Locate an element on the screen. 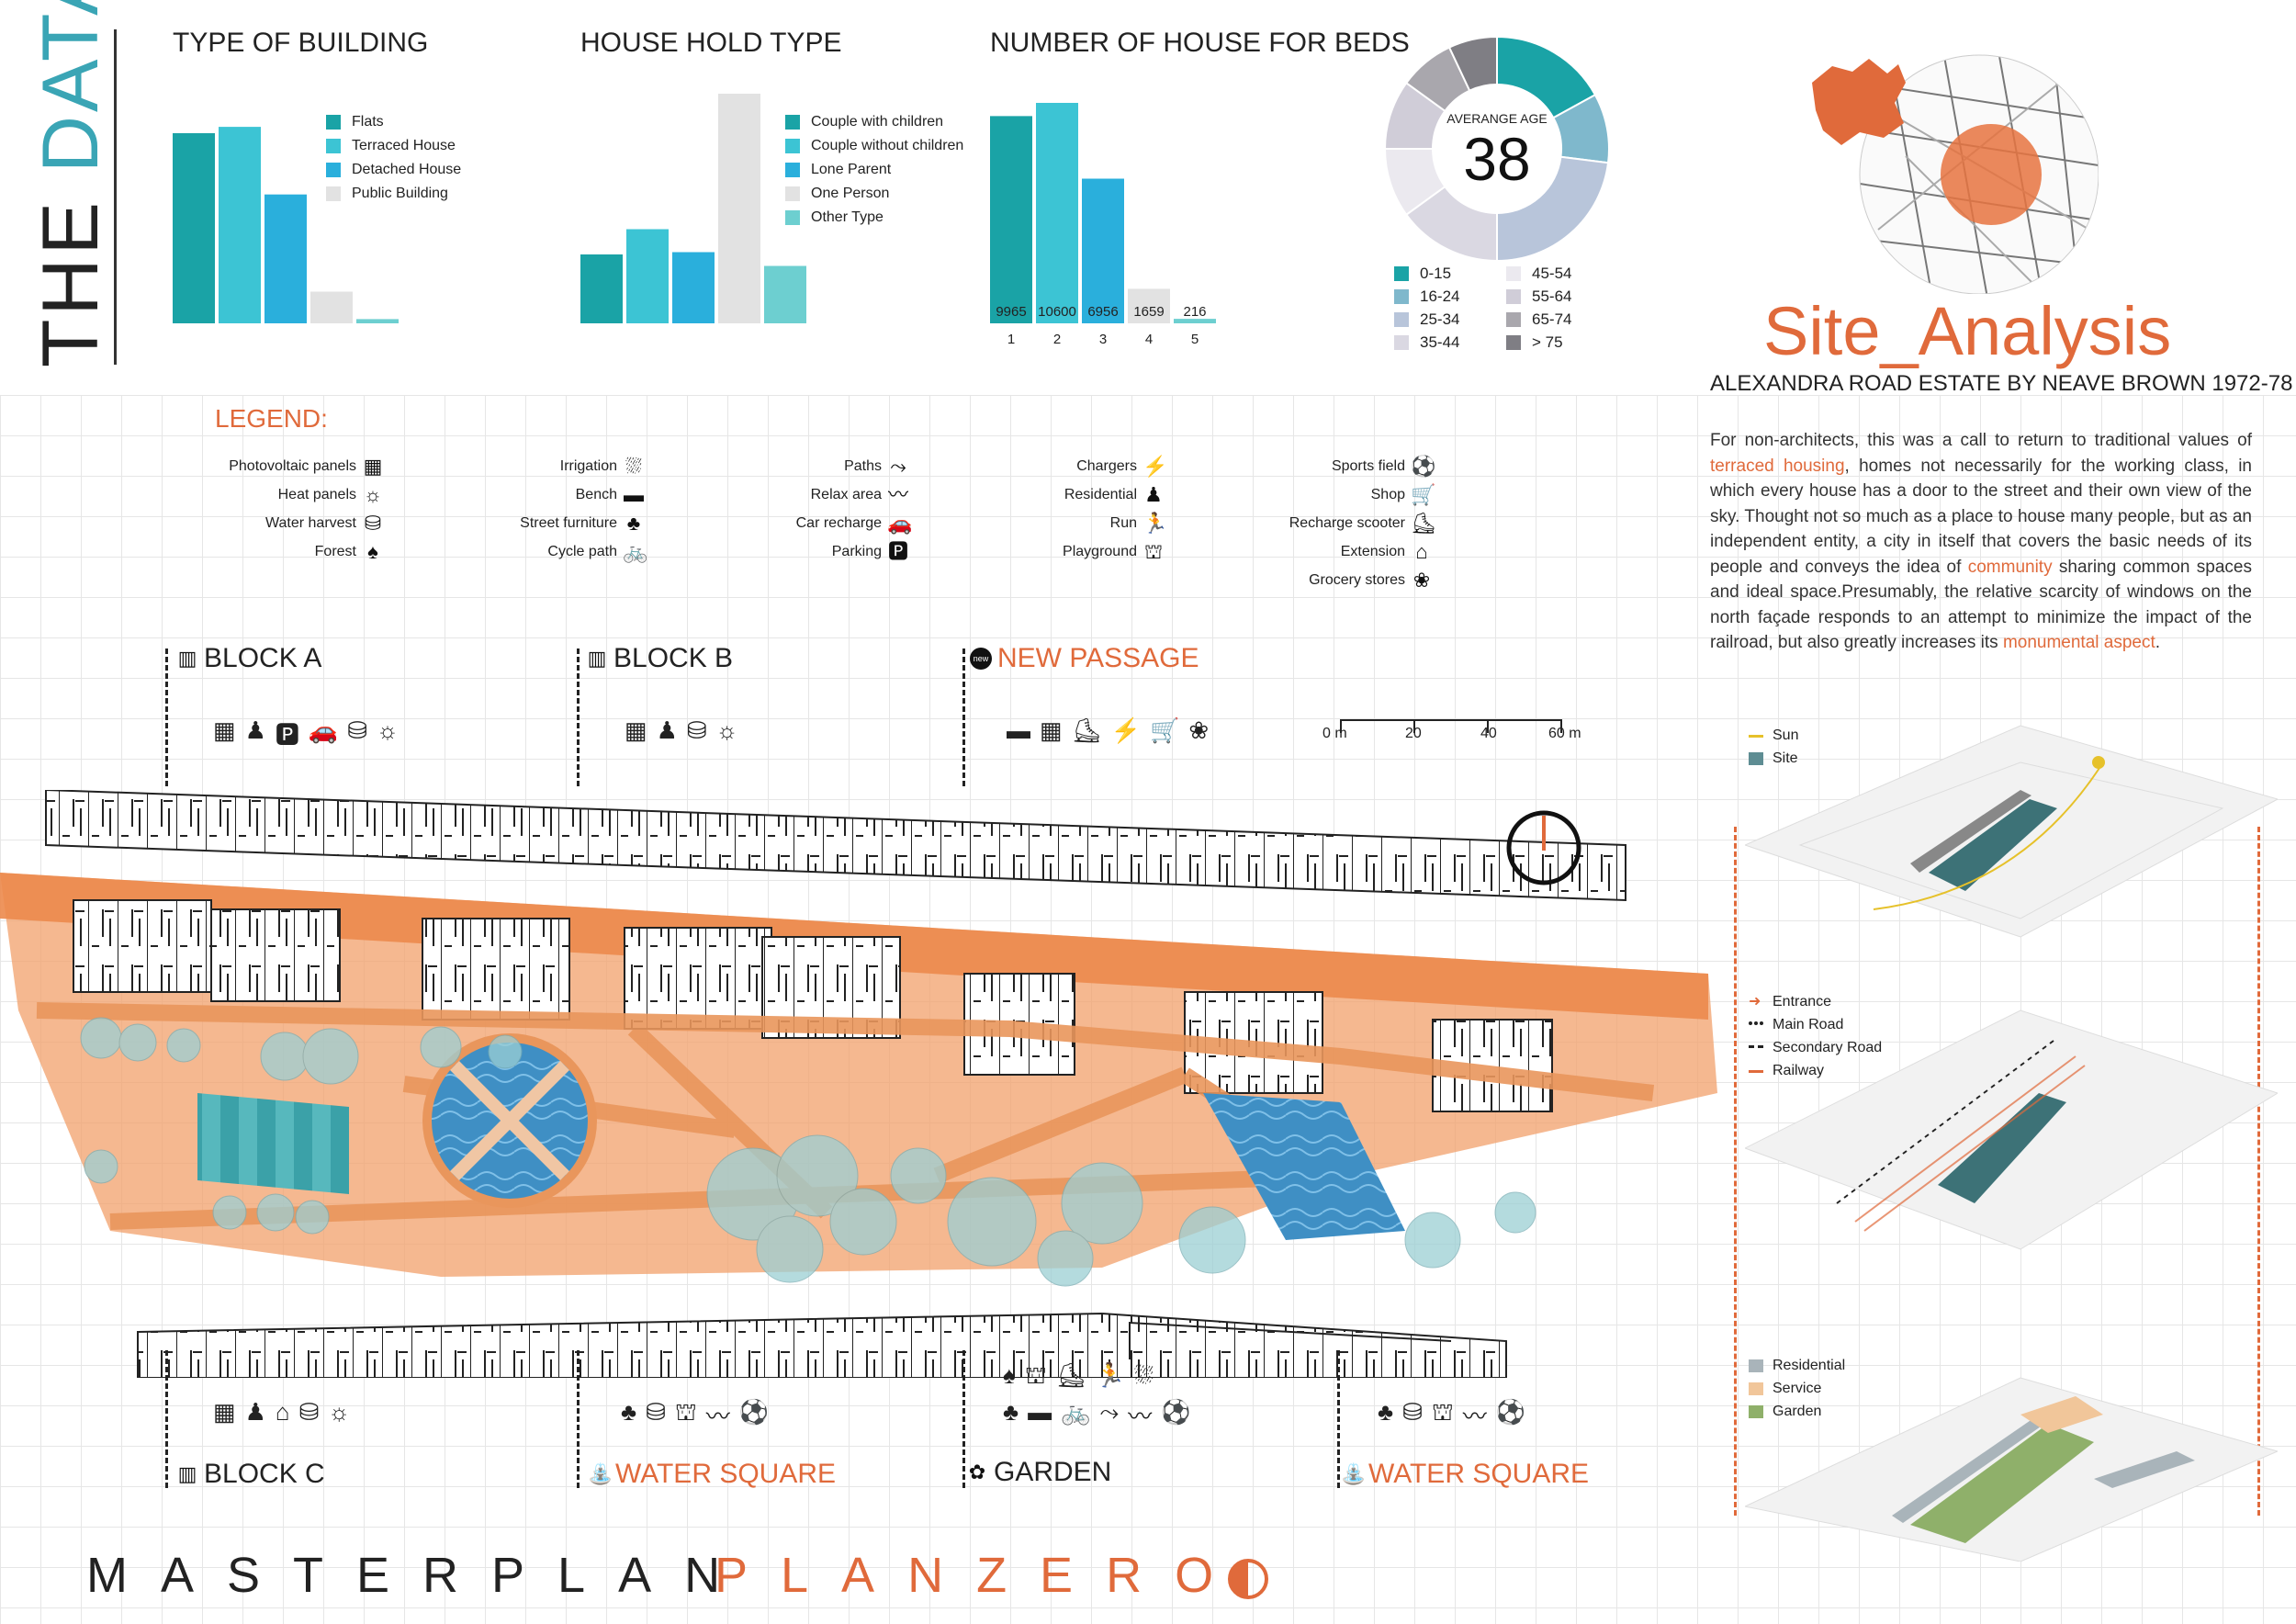 The image size is (2296, 1624). age-legend-entry: 55-64 is located at coordinates (1538, 297).